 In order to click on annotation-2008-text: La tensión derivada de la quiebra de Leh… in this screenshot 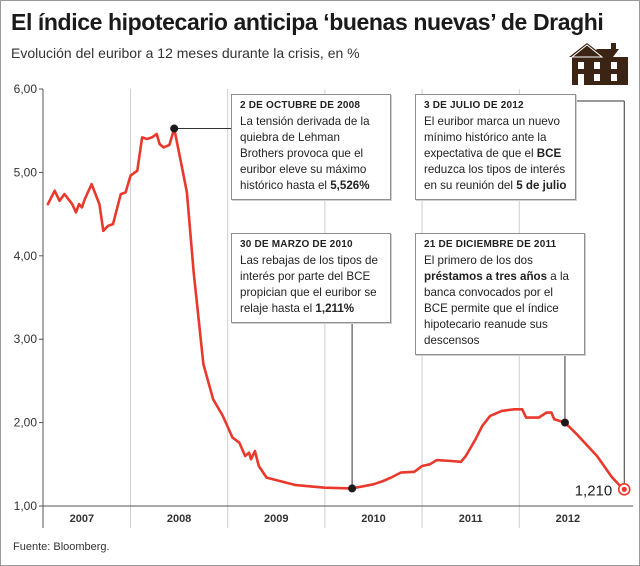, I will do `click(311, 154)`.